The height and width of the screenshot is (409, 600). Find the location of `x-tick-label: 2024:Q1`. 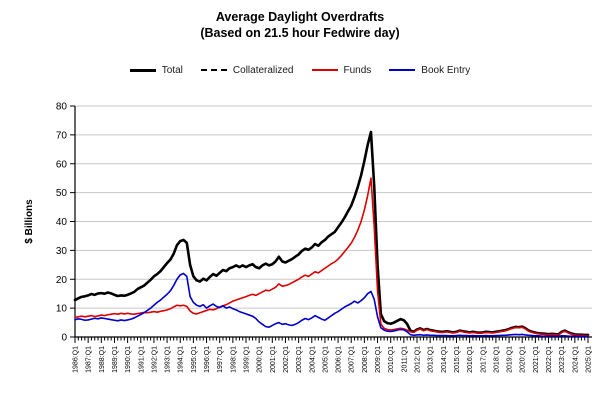

x-tick-label: 2024:Q1 is located at coordinates (575, 359).